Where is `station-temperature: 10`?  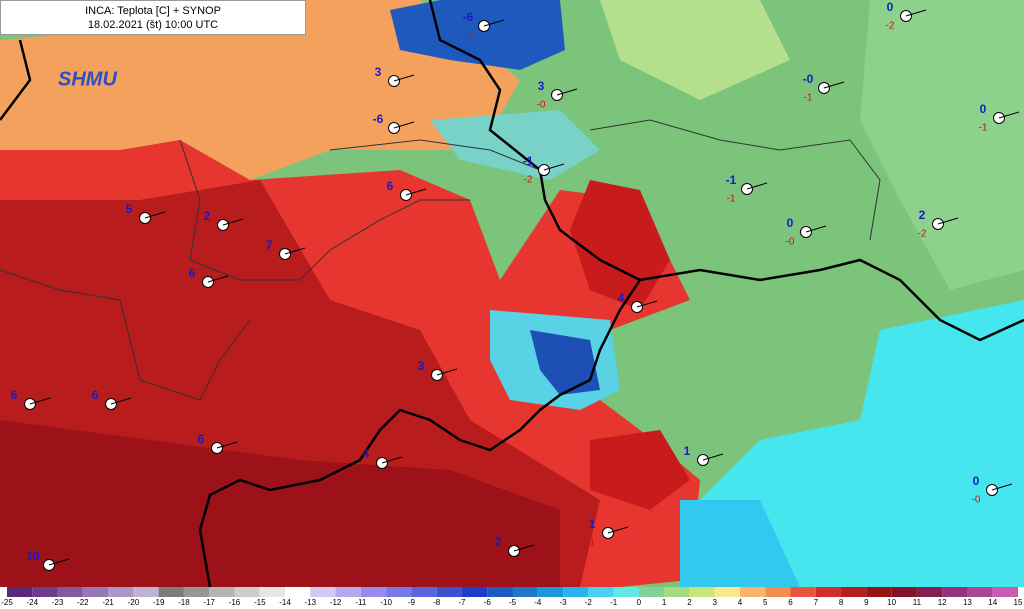
station-temperature: 10 is located at coordinates (33, 556).